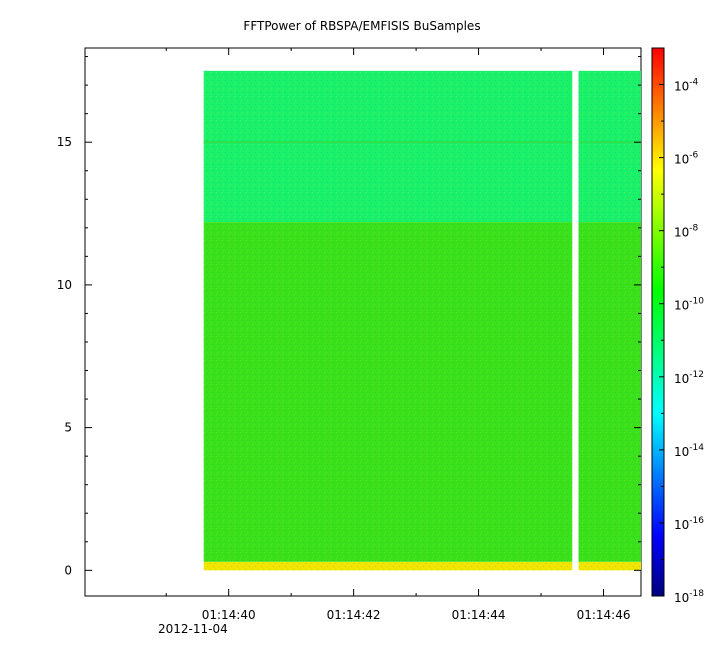 This screenshot has width=724, height=656. Describe the element at coordinates (354, 615) in the screenshot. I see `x-tick-label: 01:14:42` at that location.